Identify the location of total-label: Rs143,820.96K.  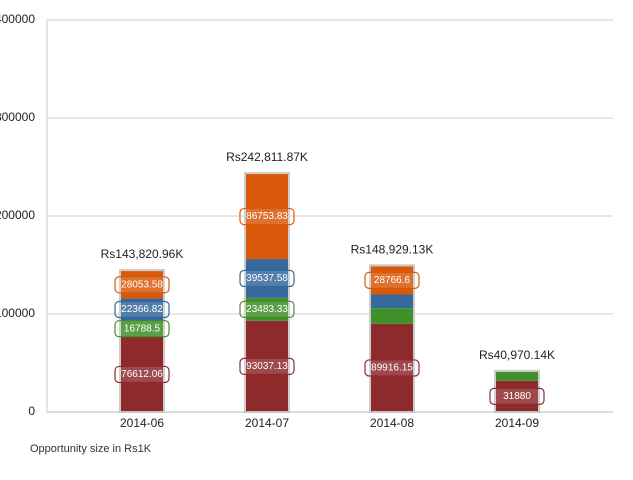
(142, 254).